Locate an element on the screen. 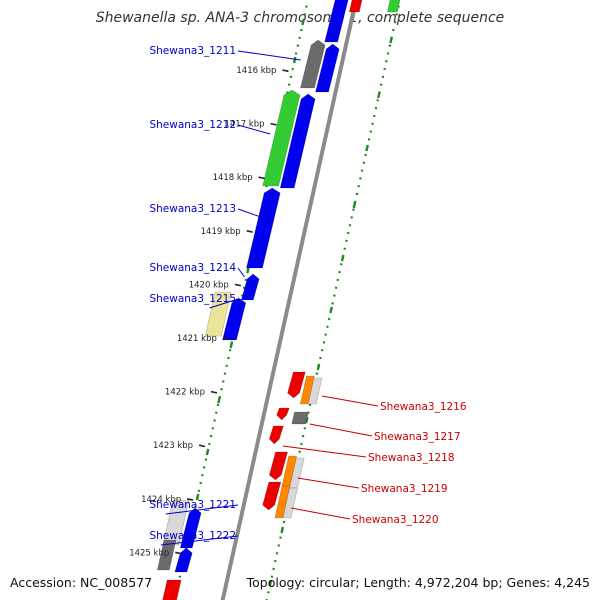  gene-block-1212-blue is located at coordinates (297, 141).